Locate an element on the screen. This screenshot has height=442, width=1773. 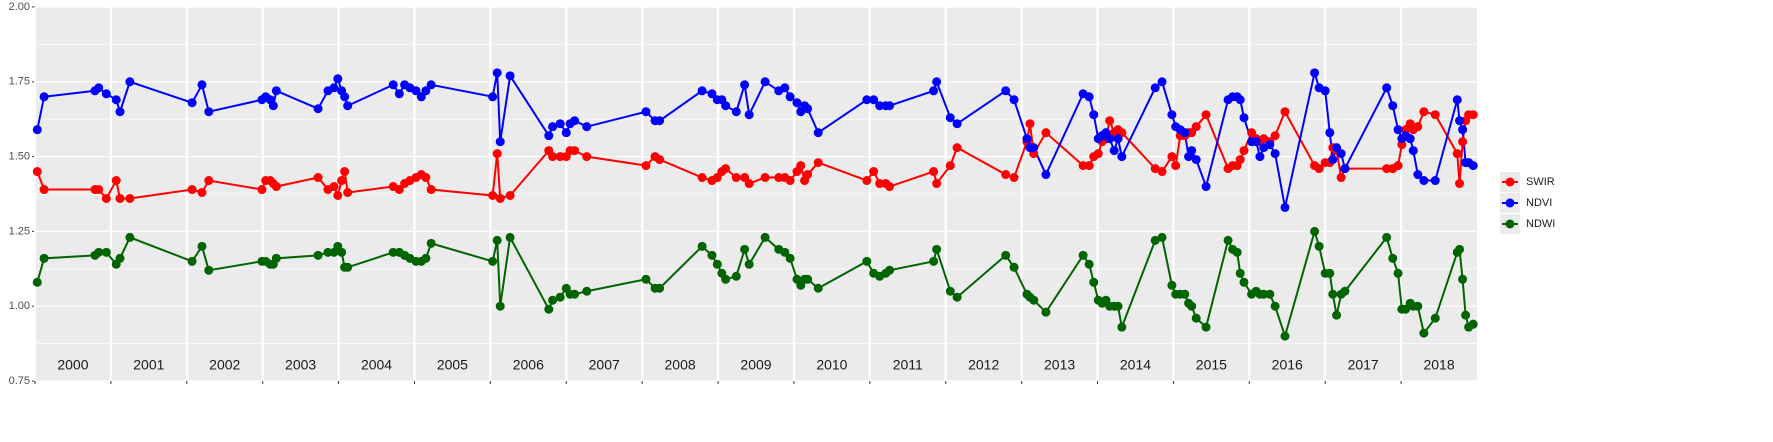
year-label: 2016 is located at coordinates (1287, 365).